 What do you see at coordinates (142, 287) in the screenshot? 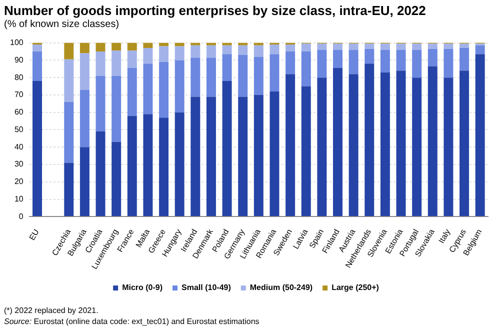
I see `legend-label: Micro (0-9)` at bounding box center [142, 287].